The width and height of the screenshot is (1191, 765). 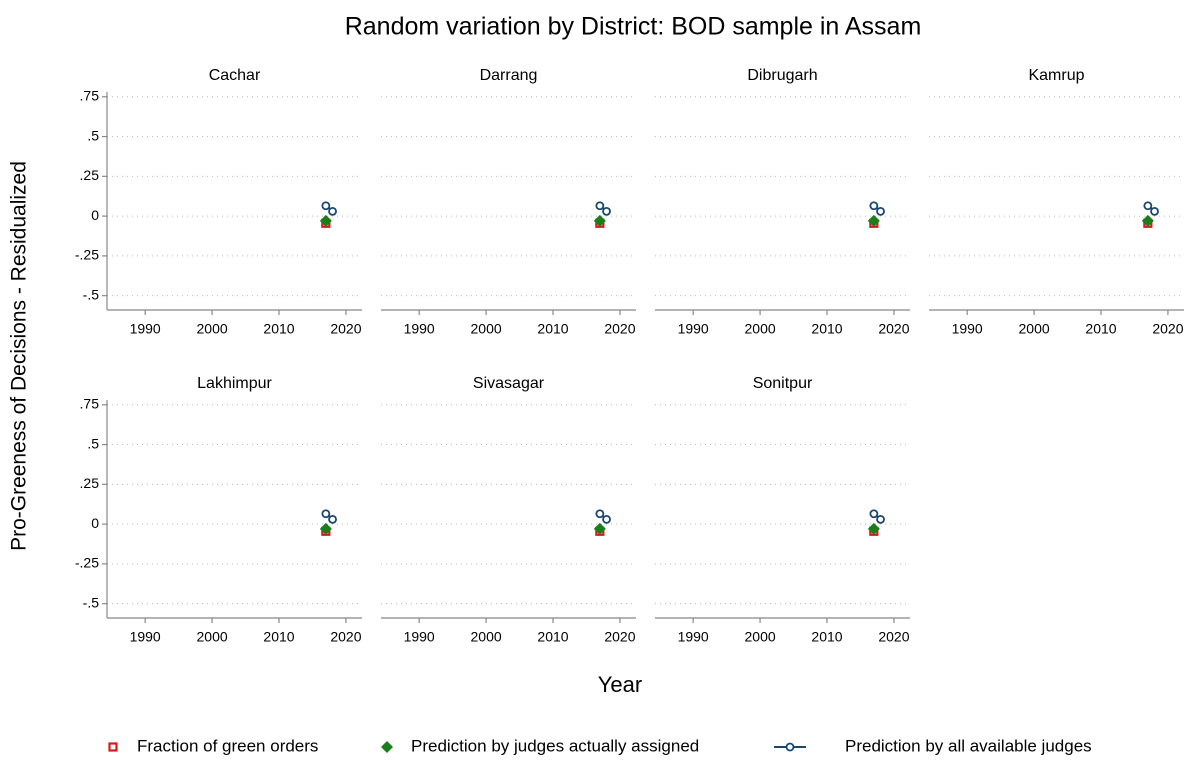 I want to click on legend-label: Prediction by judges actually assigned, so click(x=555, y=745).